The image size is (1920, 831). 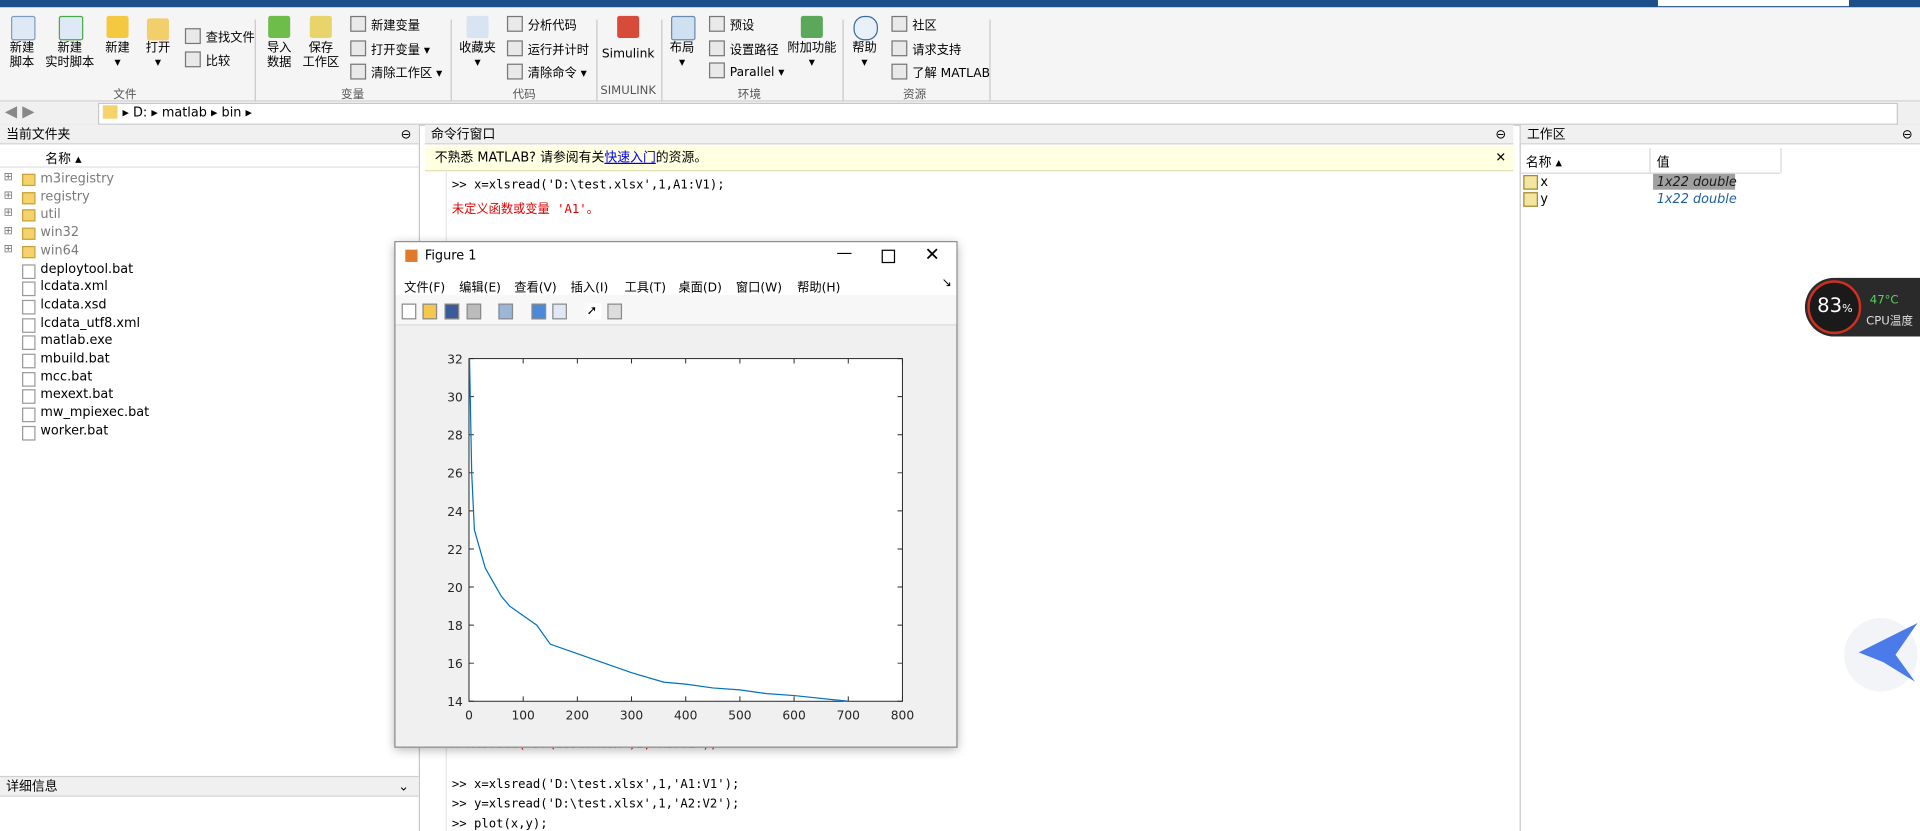 I want to click on ribbon-small-button: 设置路径, so click(x=743, y=48).